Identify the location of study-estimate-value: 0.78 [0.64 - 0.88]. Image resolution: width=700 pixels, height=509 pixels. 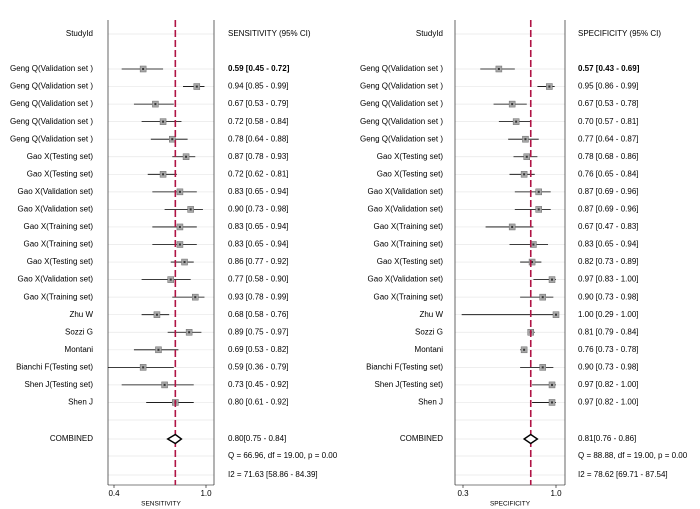
(258, 138).